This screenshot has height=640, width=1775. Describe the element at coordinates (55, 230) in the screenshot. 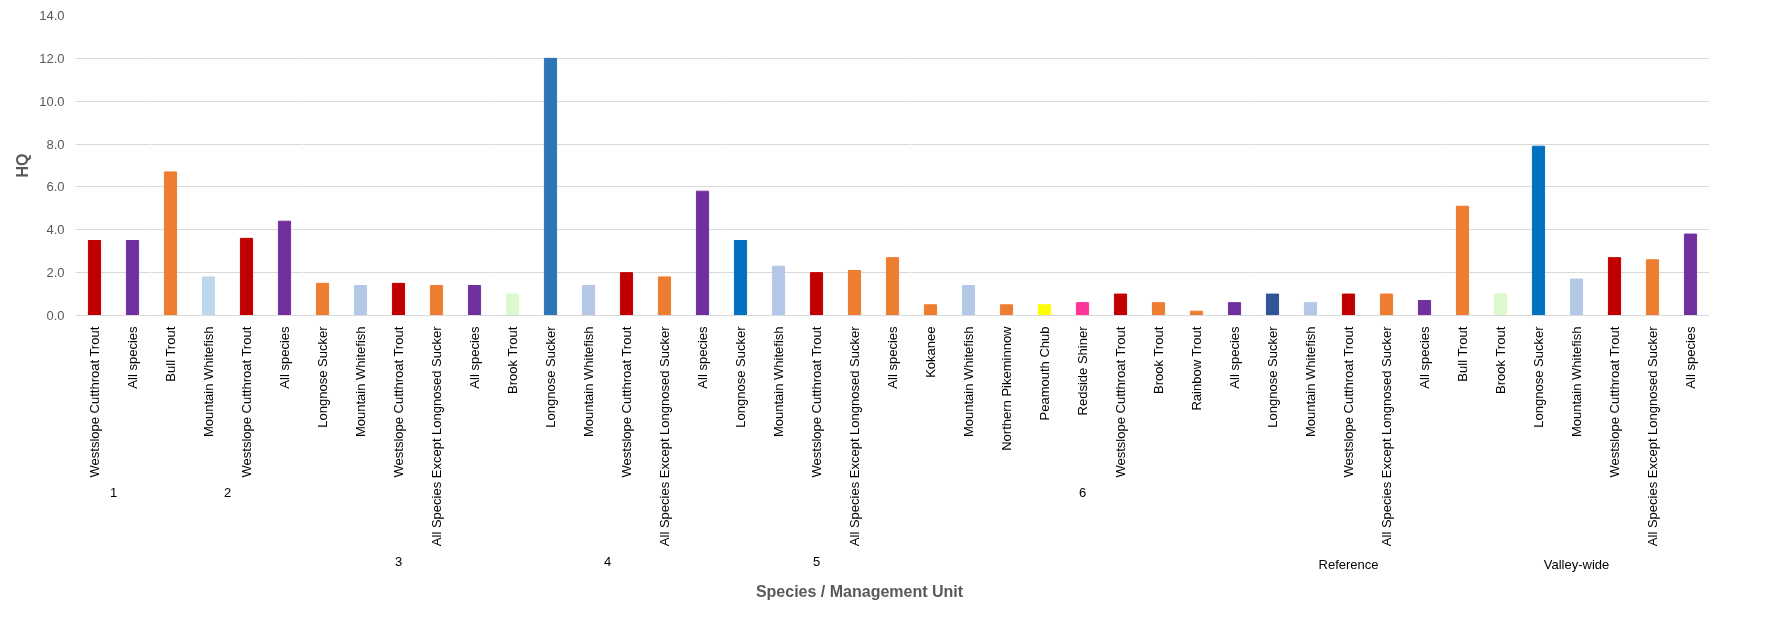

I see `y-tick-label: 4.0` at that location.